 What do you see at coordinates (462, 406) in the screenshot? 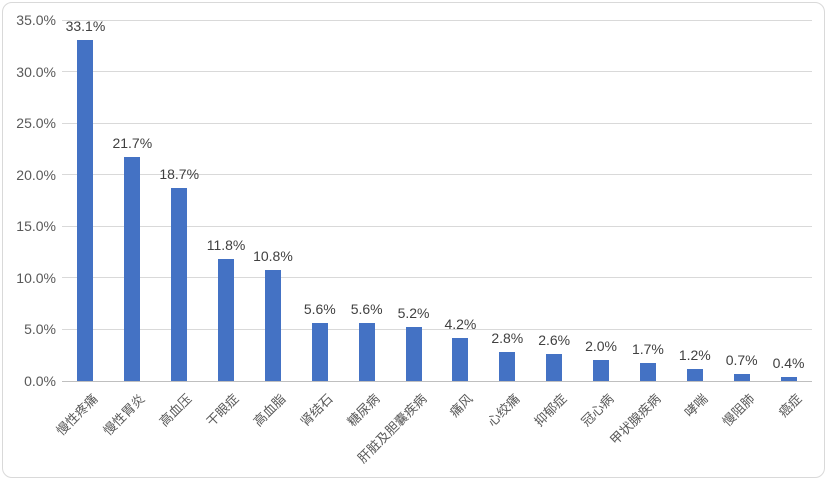
I see `category-label: 痛风` at bounding box center [462, 406].